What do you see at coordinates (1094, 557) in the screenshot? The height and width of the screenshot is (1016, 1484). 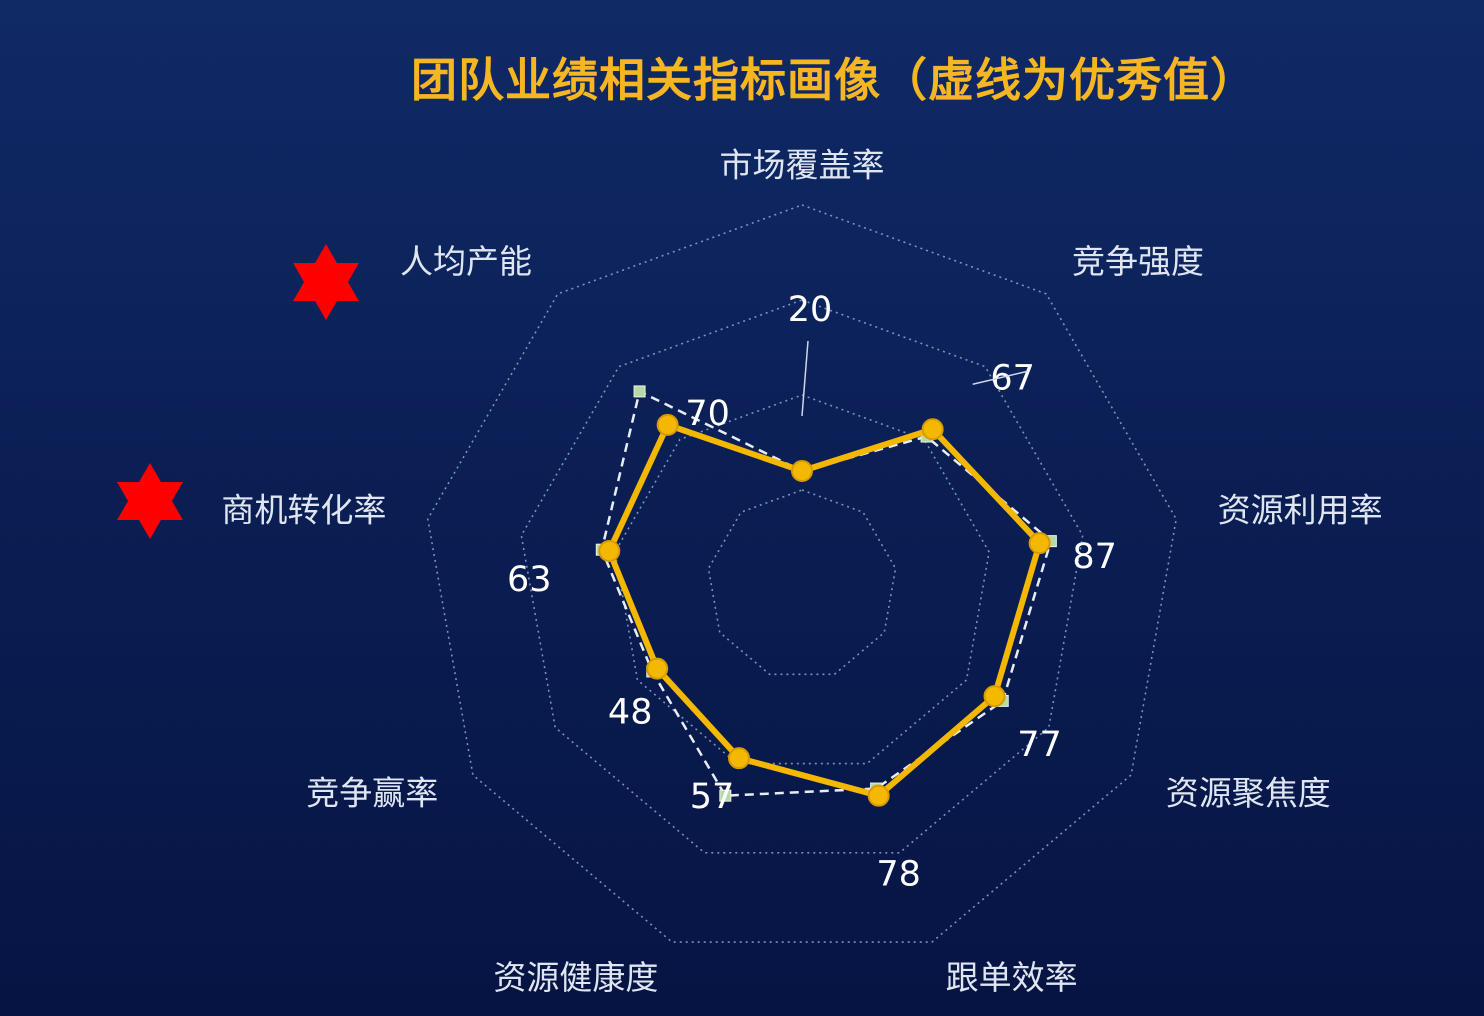 I see `value-label: 87` at bounding box center [1094, 557].